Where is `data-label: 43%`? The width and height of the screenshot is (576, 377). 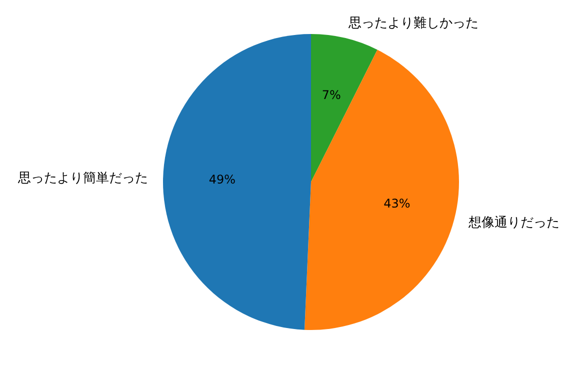 data-label: 43% is located at coordinates (397, 203).